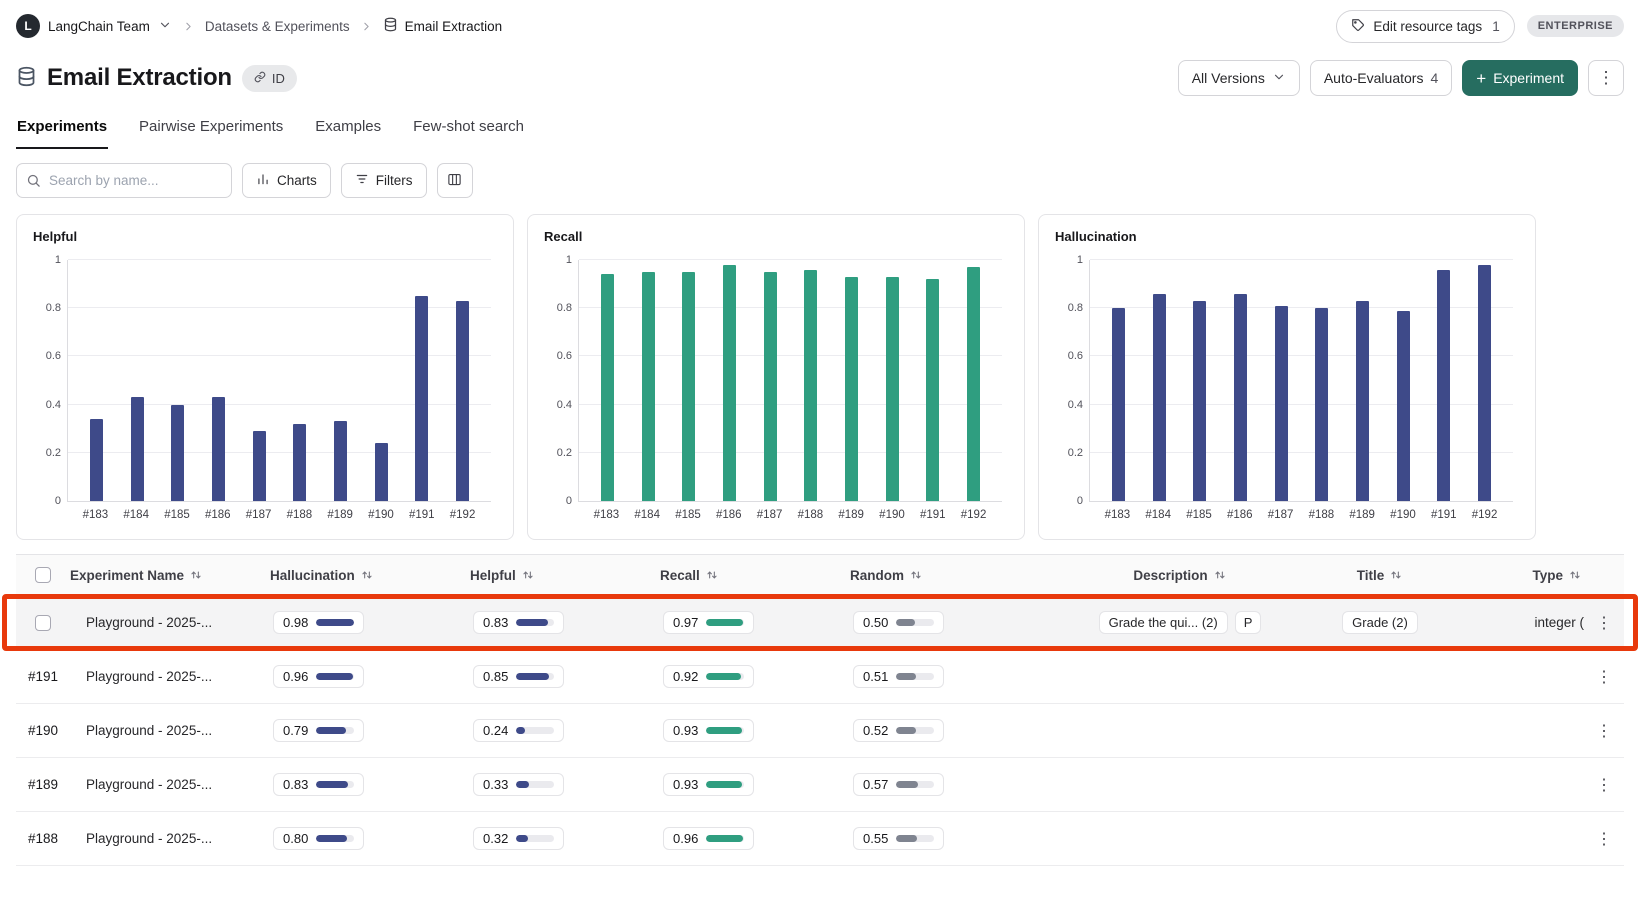 The image size is (1640, 899). Describe the element at coordinates (1279, 78) in the screenshot. I see `chevron-down-icon` at that location.